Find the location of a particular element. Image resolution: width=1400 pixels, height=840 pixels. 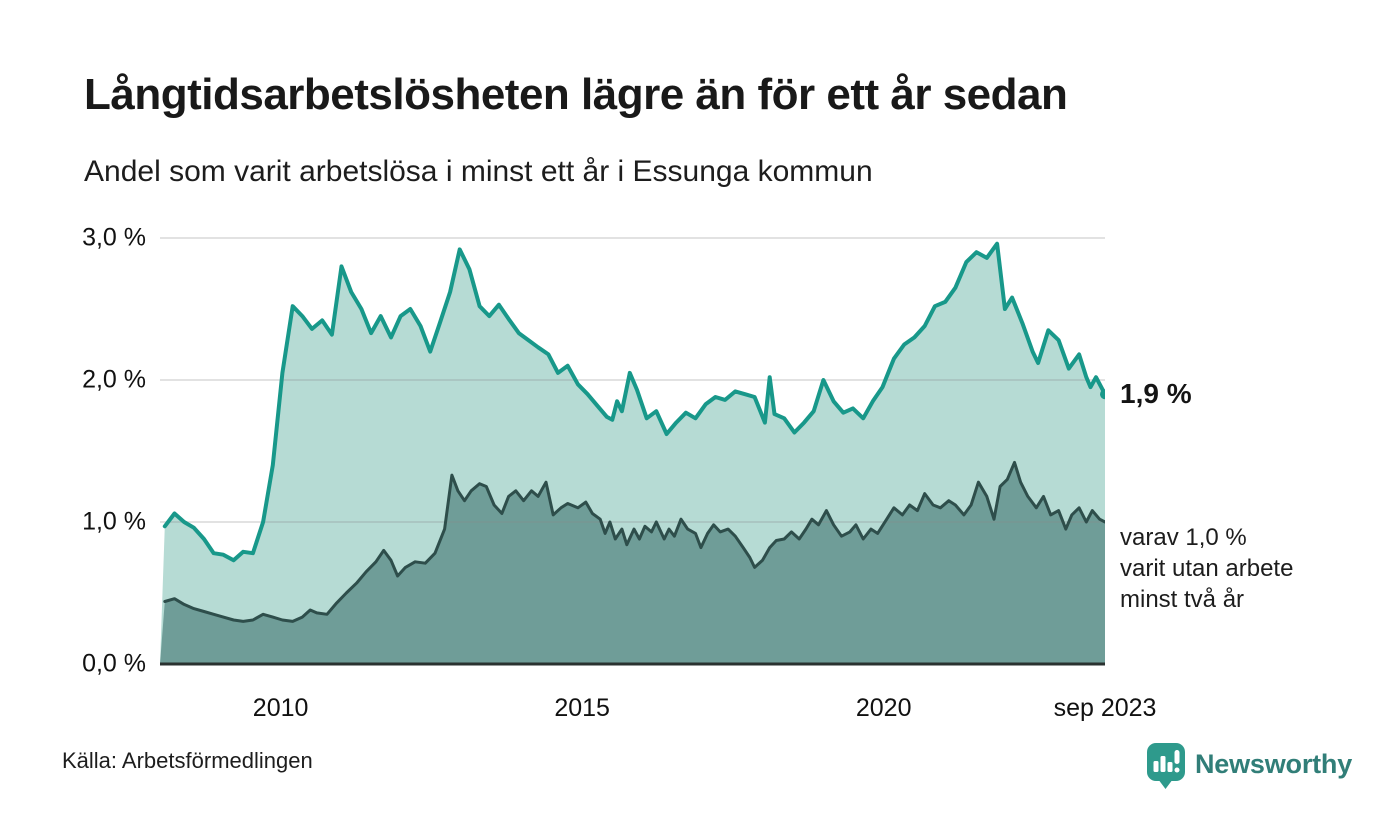

y-tick-label: 3,0 % is located at coordinates (114, 237).